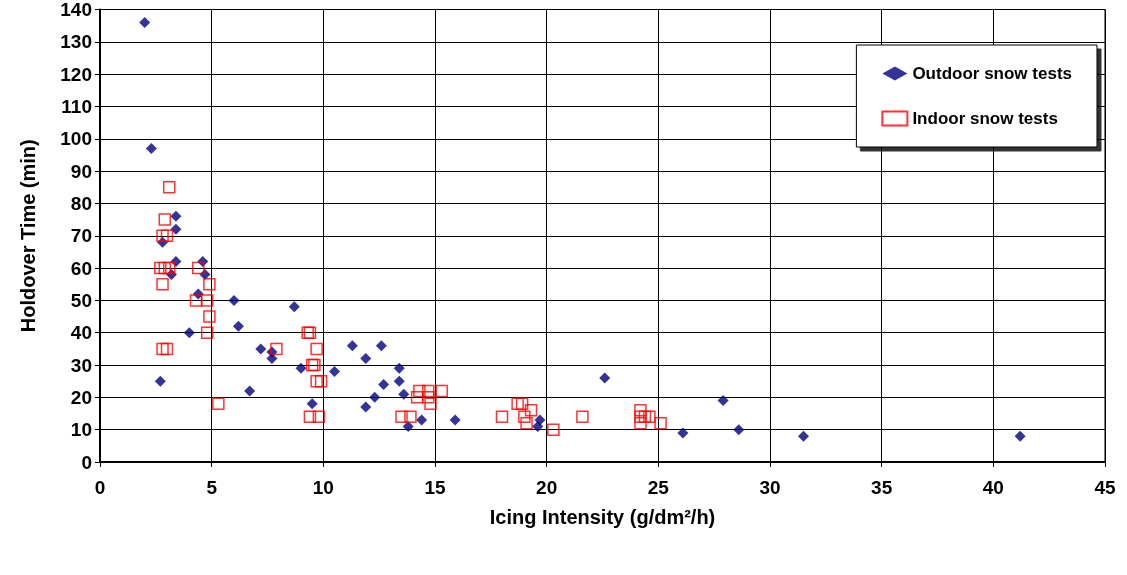 The image size is (1127, 575). Describe the element at coordinates (76, 106) in the screenshot. I see `y-tick-label: 110` at that location.